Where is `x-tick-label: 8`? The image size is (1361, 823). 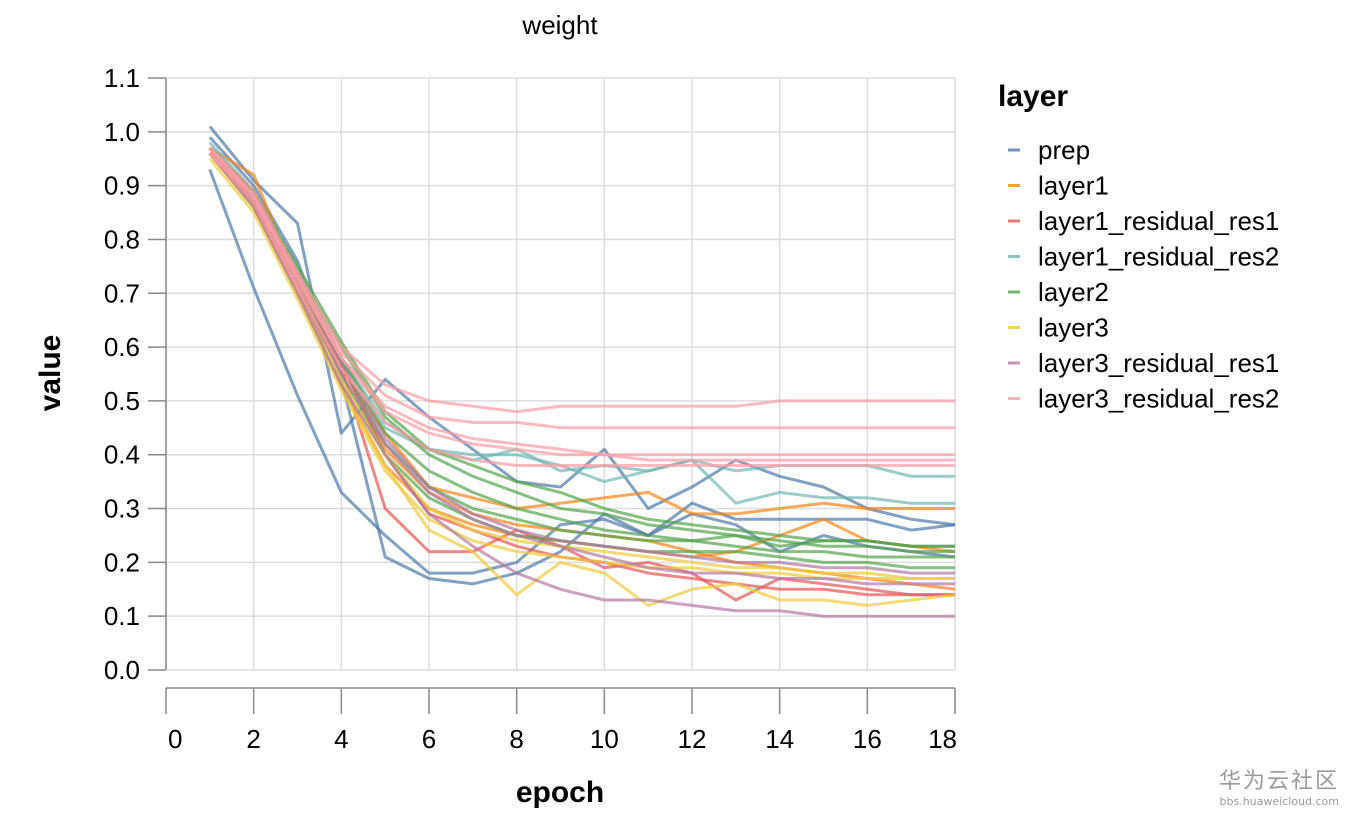
x-tick-label: 8 is located at coordinates (516, 739).